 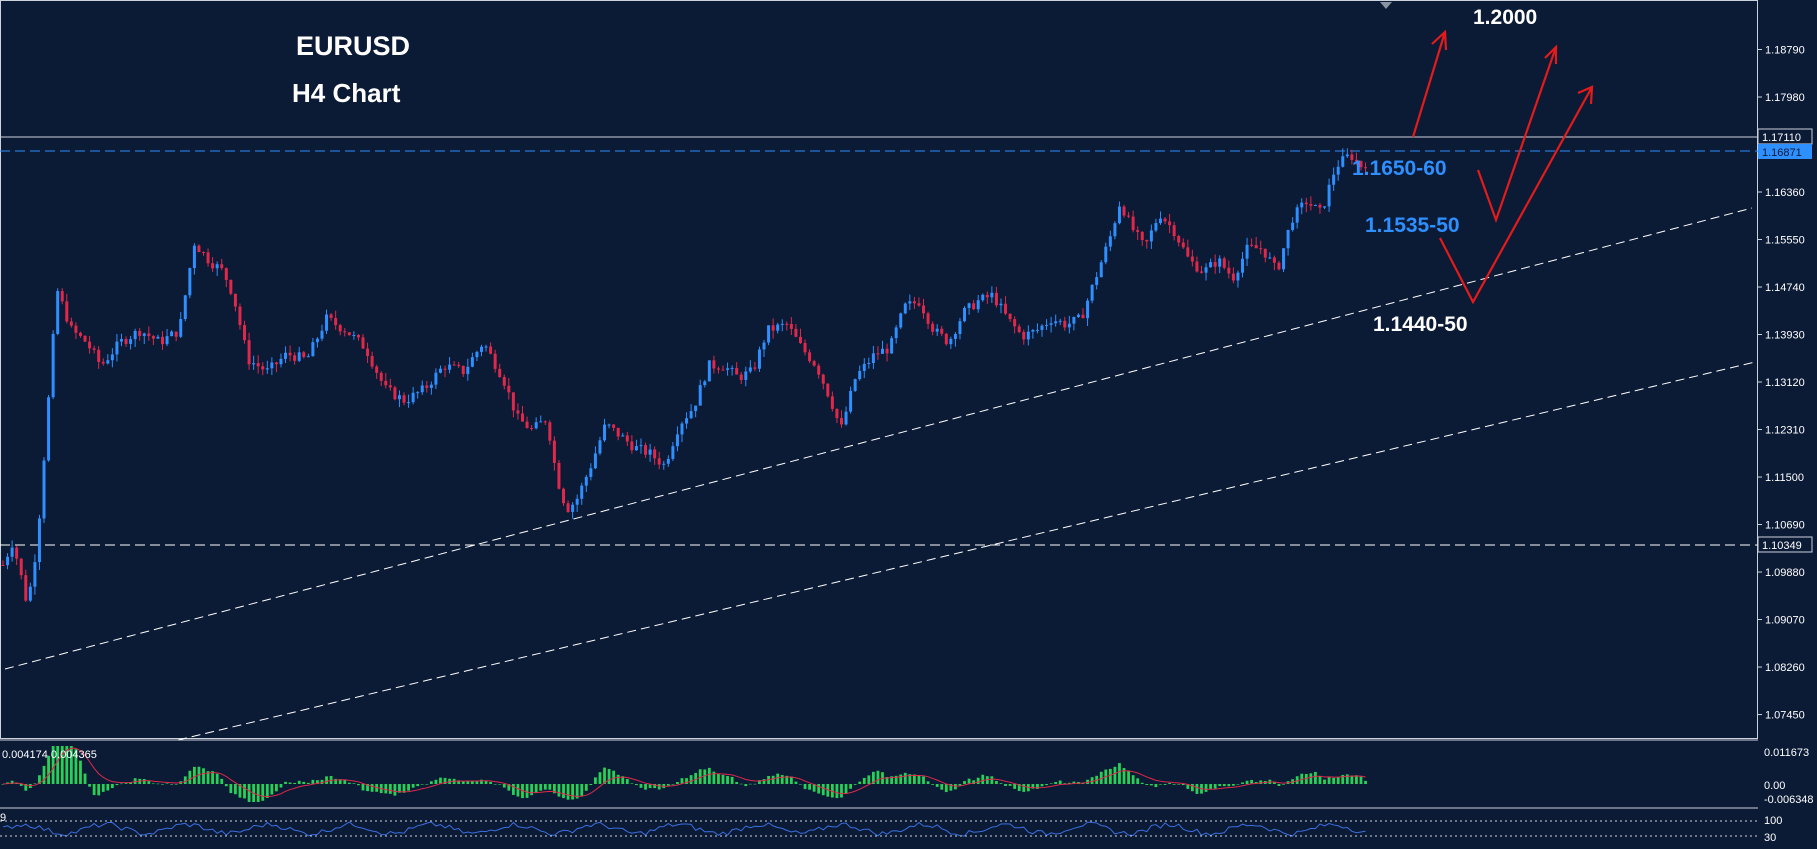 What do you see at coordinates (1773, 821) in the screenshot?
I see `osc-tick-top: 100` at bounding box center [1773, 821].